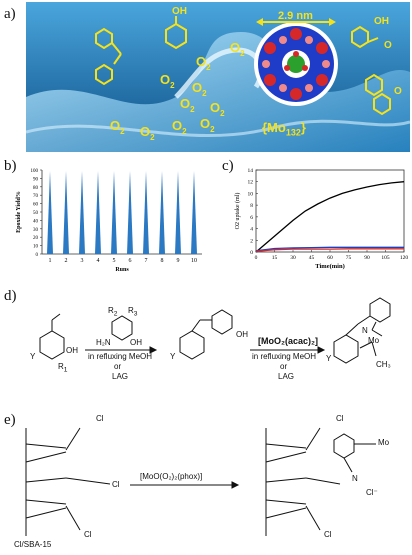 The width and height of the screenshot is (412, 555). I want to click on wave-foam, so click(218, 128).